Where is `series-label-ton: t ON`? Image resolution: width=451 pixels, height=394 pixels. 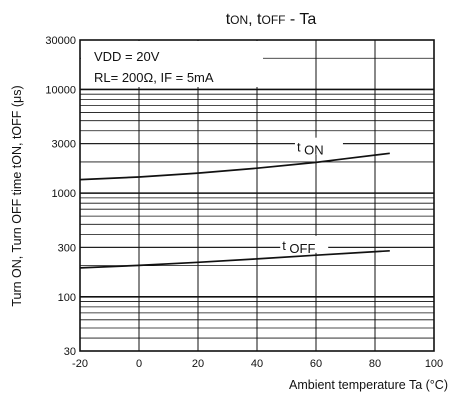
series-label-ton: t ON is located at coordinates (310, 149).